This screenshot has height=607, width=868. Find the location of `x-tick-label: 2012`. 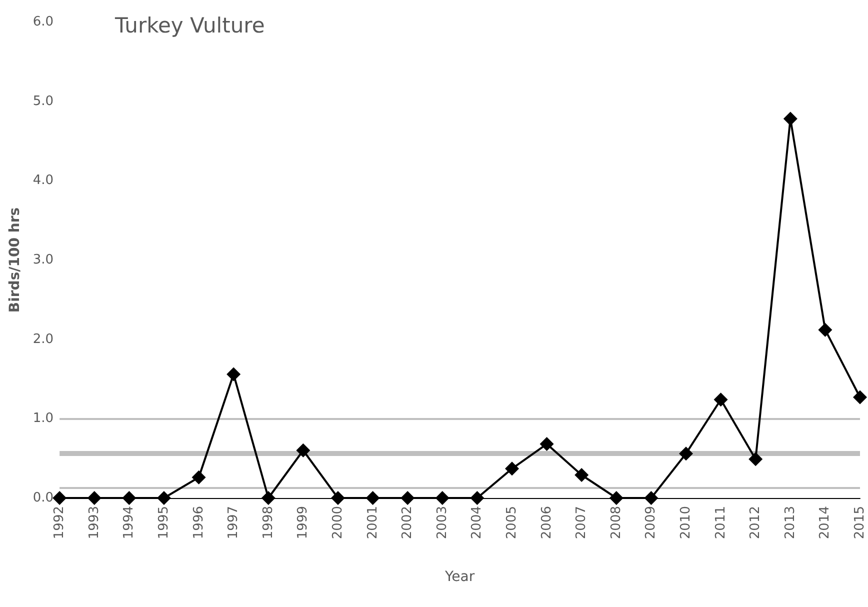

x-tick-label: 2012 is located at coordinates (756, 523).